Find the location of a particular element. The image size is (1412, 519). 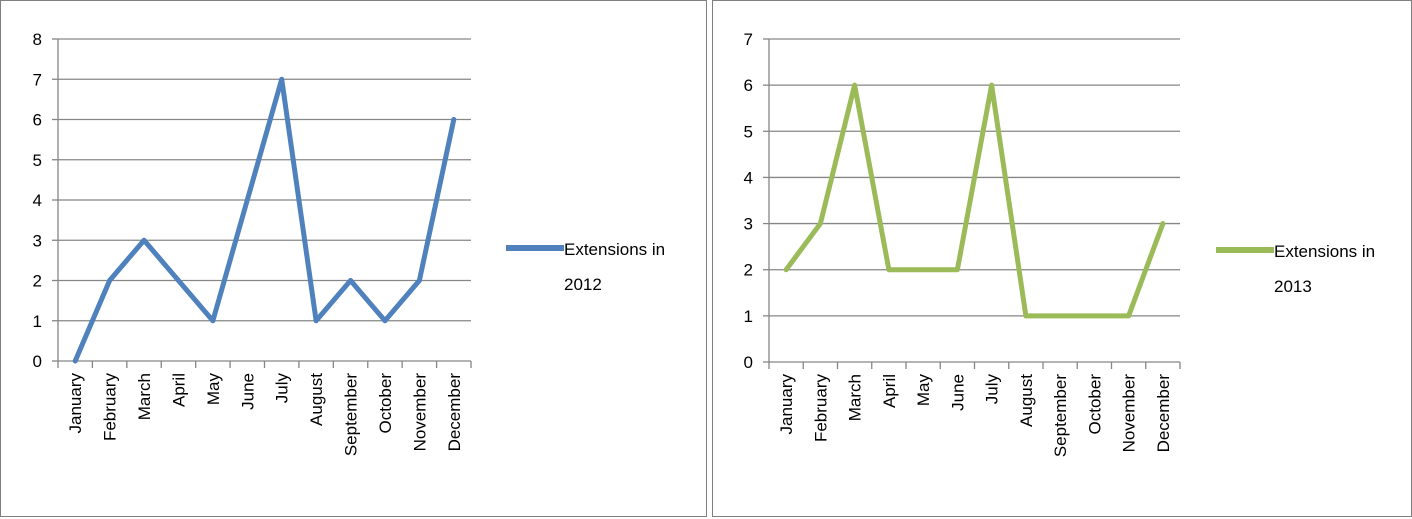

y-tick-label: 8 is located at coordinates (37, 39).